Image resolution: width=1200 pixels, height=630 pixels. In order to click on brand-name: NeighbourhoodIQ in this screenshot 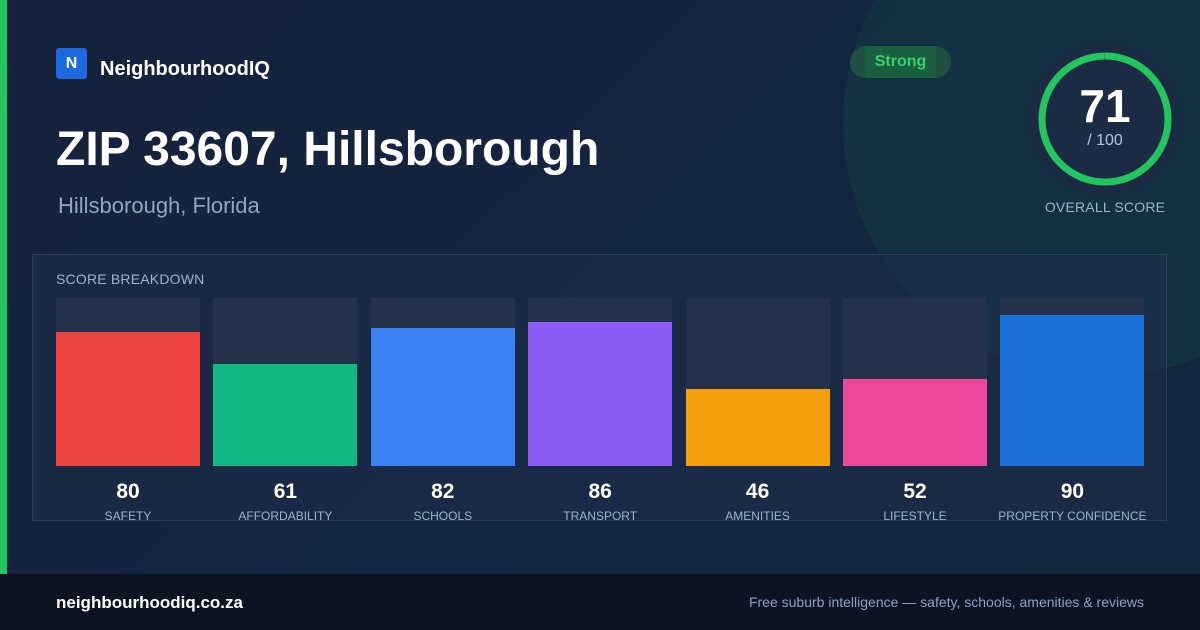, I will do `click(185, 69)`.